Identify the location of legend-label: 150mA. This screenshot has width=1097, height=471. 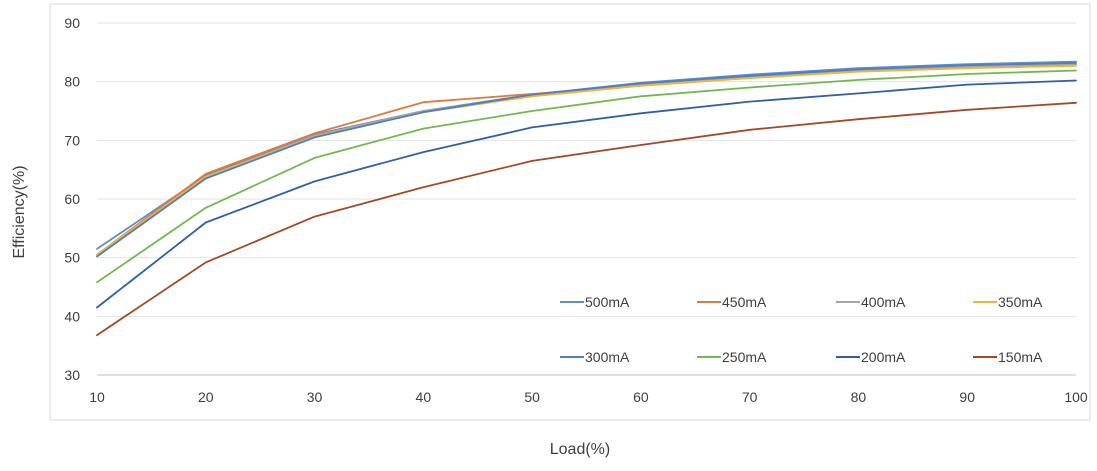
(1020, 357).